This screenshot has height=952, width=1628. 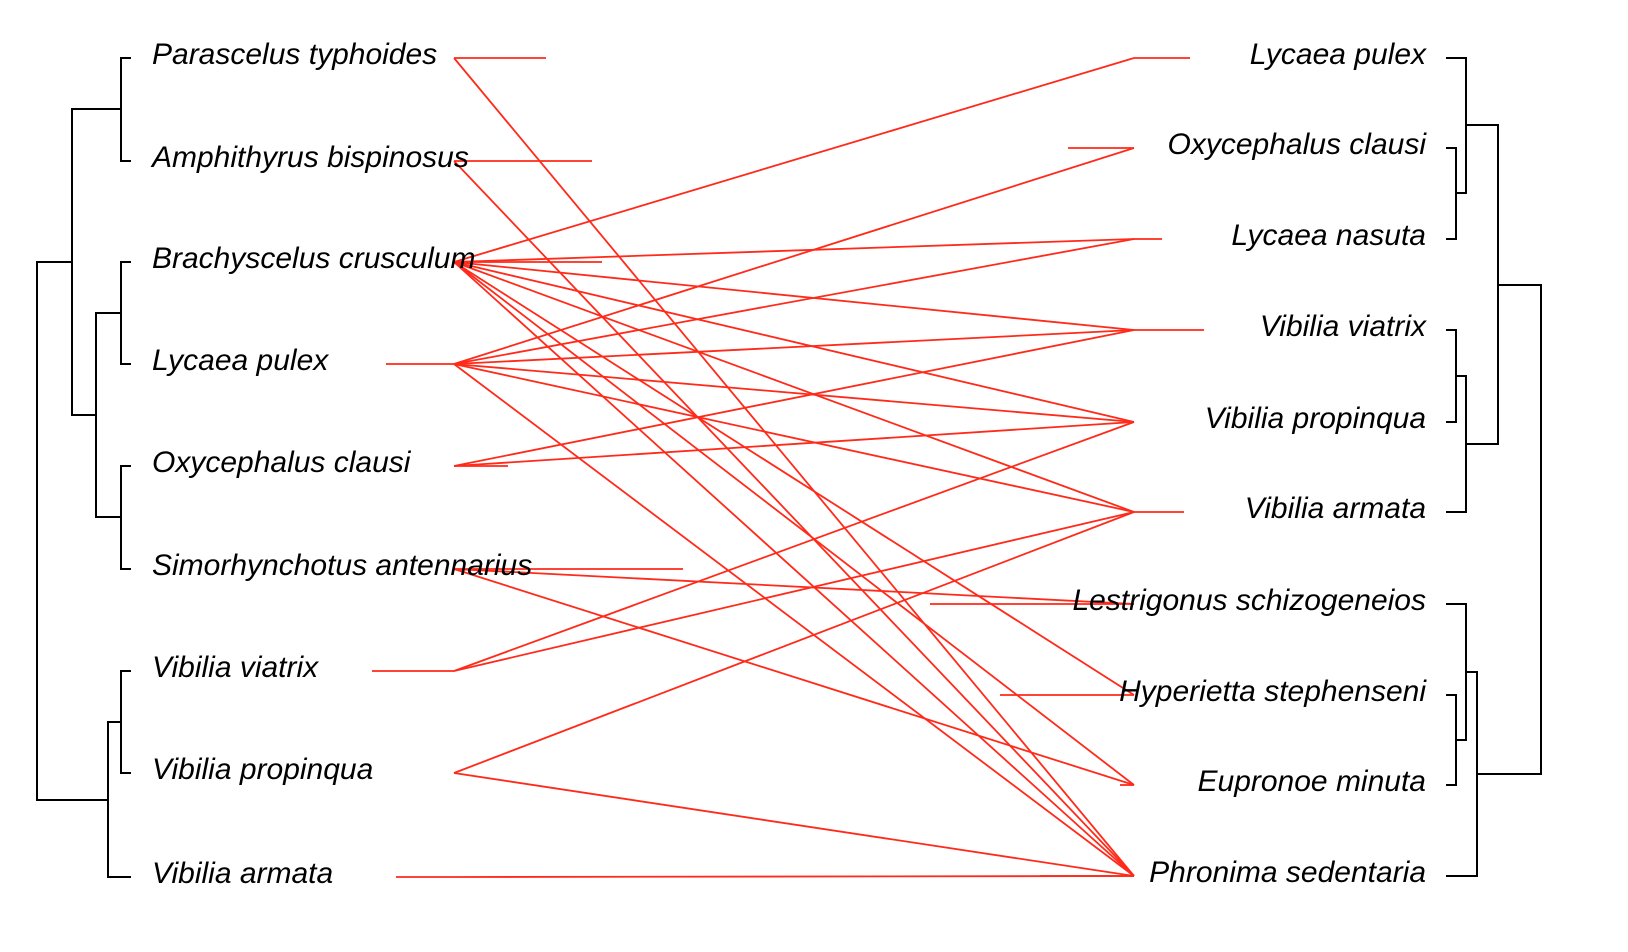 What do you see at coordinates (1273, 691) in the screenshot?
I see `right-taxon-label: Hyperietta stephenseni` at bounding box center [1273, 691].